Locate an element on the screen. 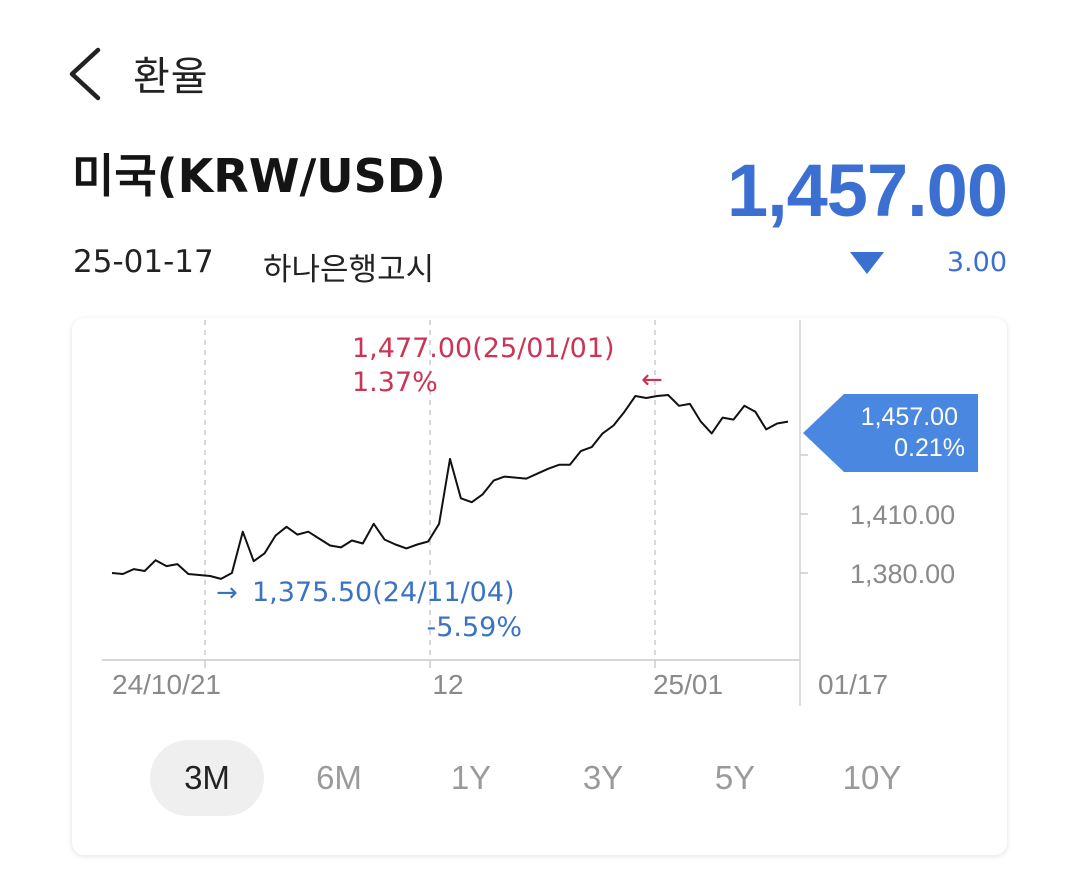  currency-name: 미국(KRW/USD) is located at coordinates (259, 176).